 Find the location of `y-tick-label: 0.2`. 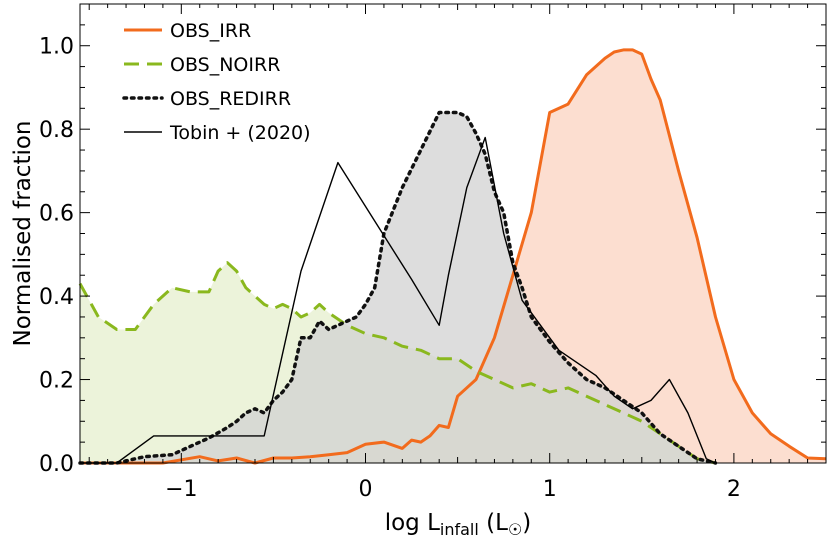

y-tick-label: 0.2 is located at coordinates (56, 381).